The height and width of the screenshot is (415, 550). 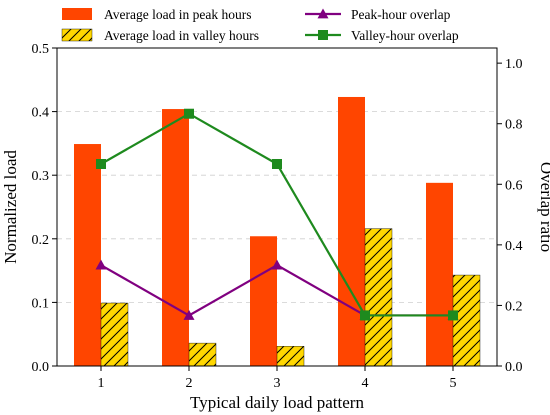 I want to click on x-tick-label: 3, so click(x=277, y=383).